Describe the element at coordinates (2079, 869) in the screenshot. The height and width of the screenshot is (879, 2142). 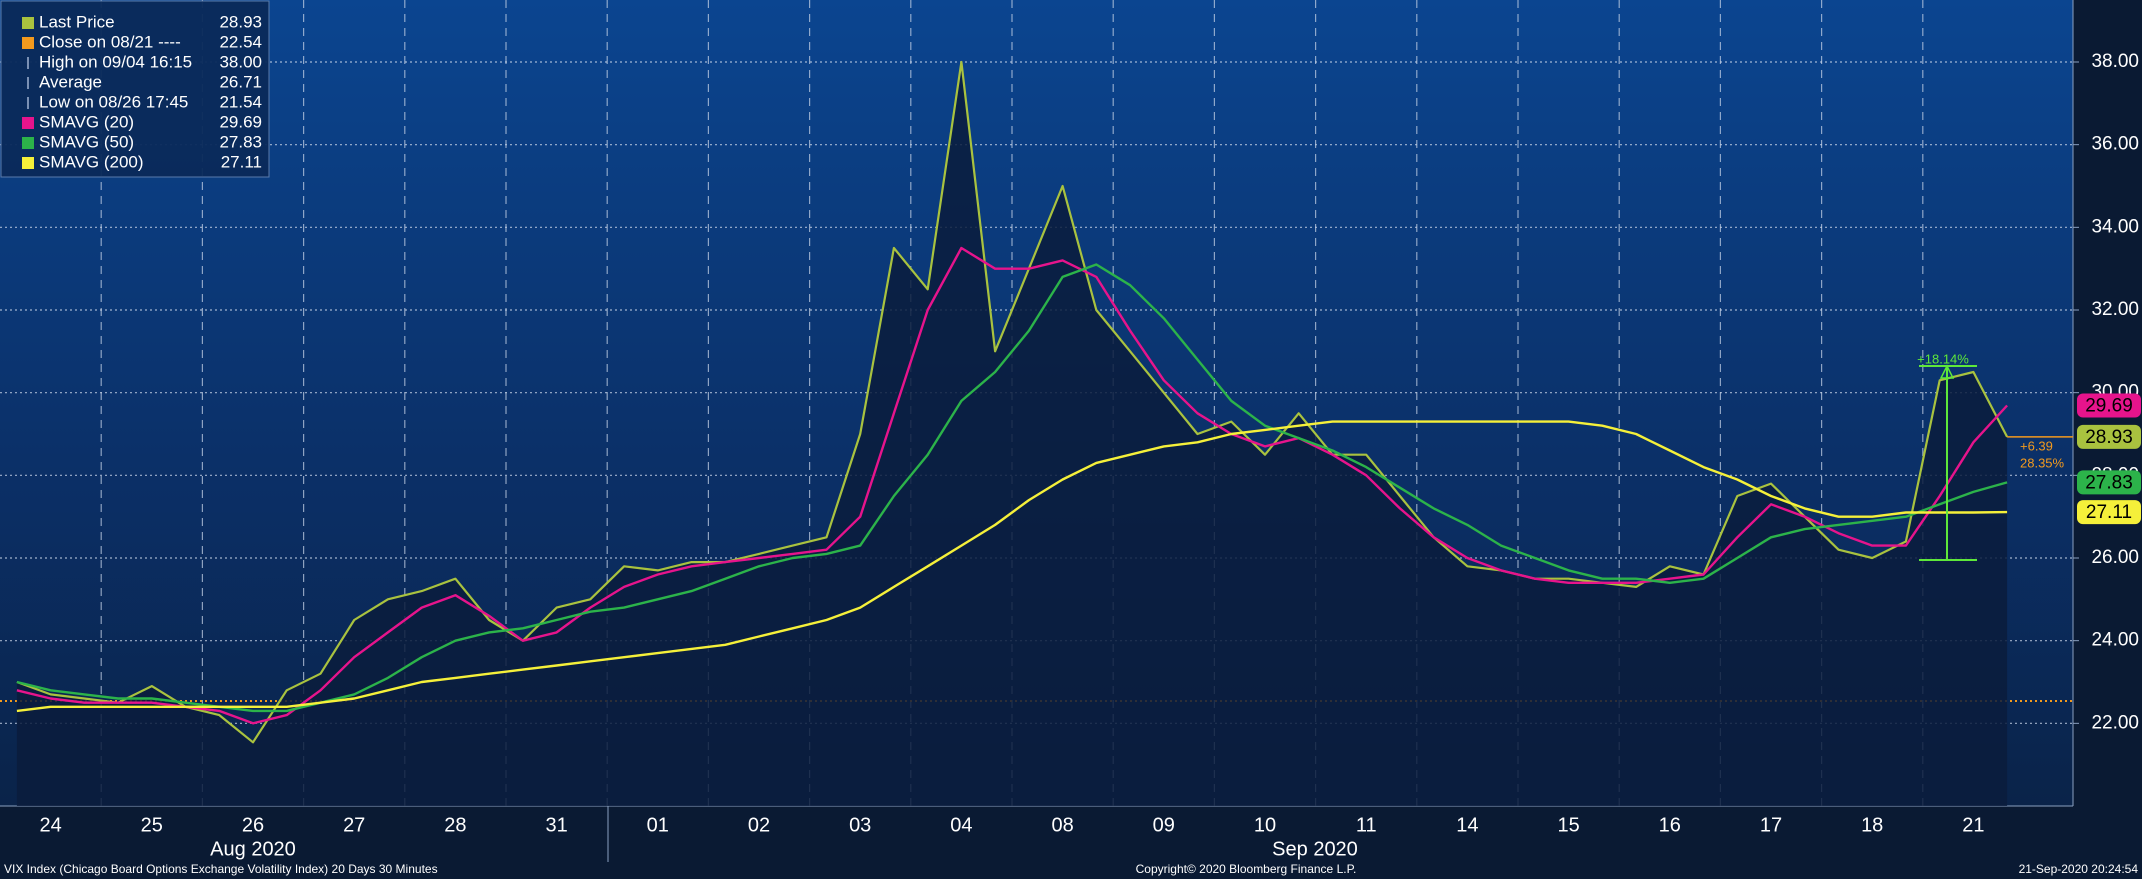
I see `footer-right: 21-Sep-2020 20:24:54` at that location.